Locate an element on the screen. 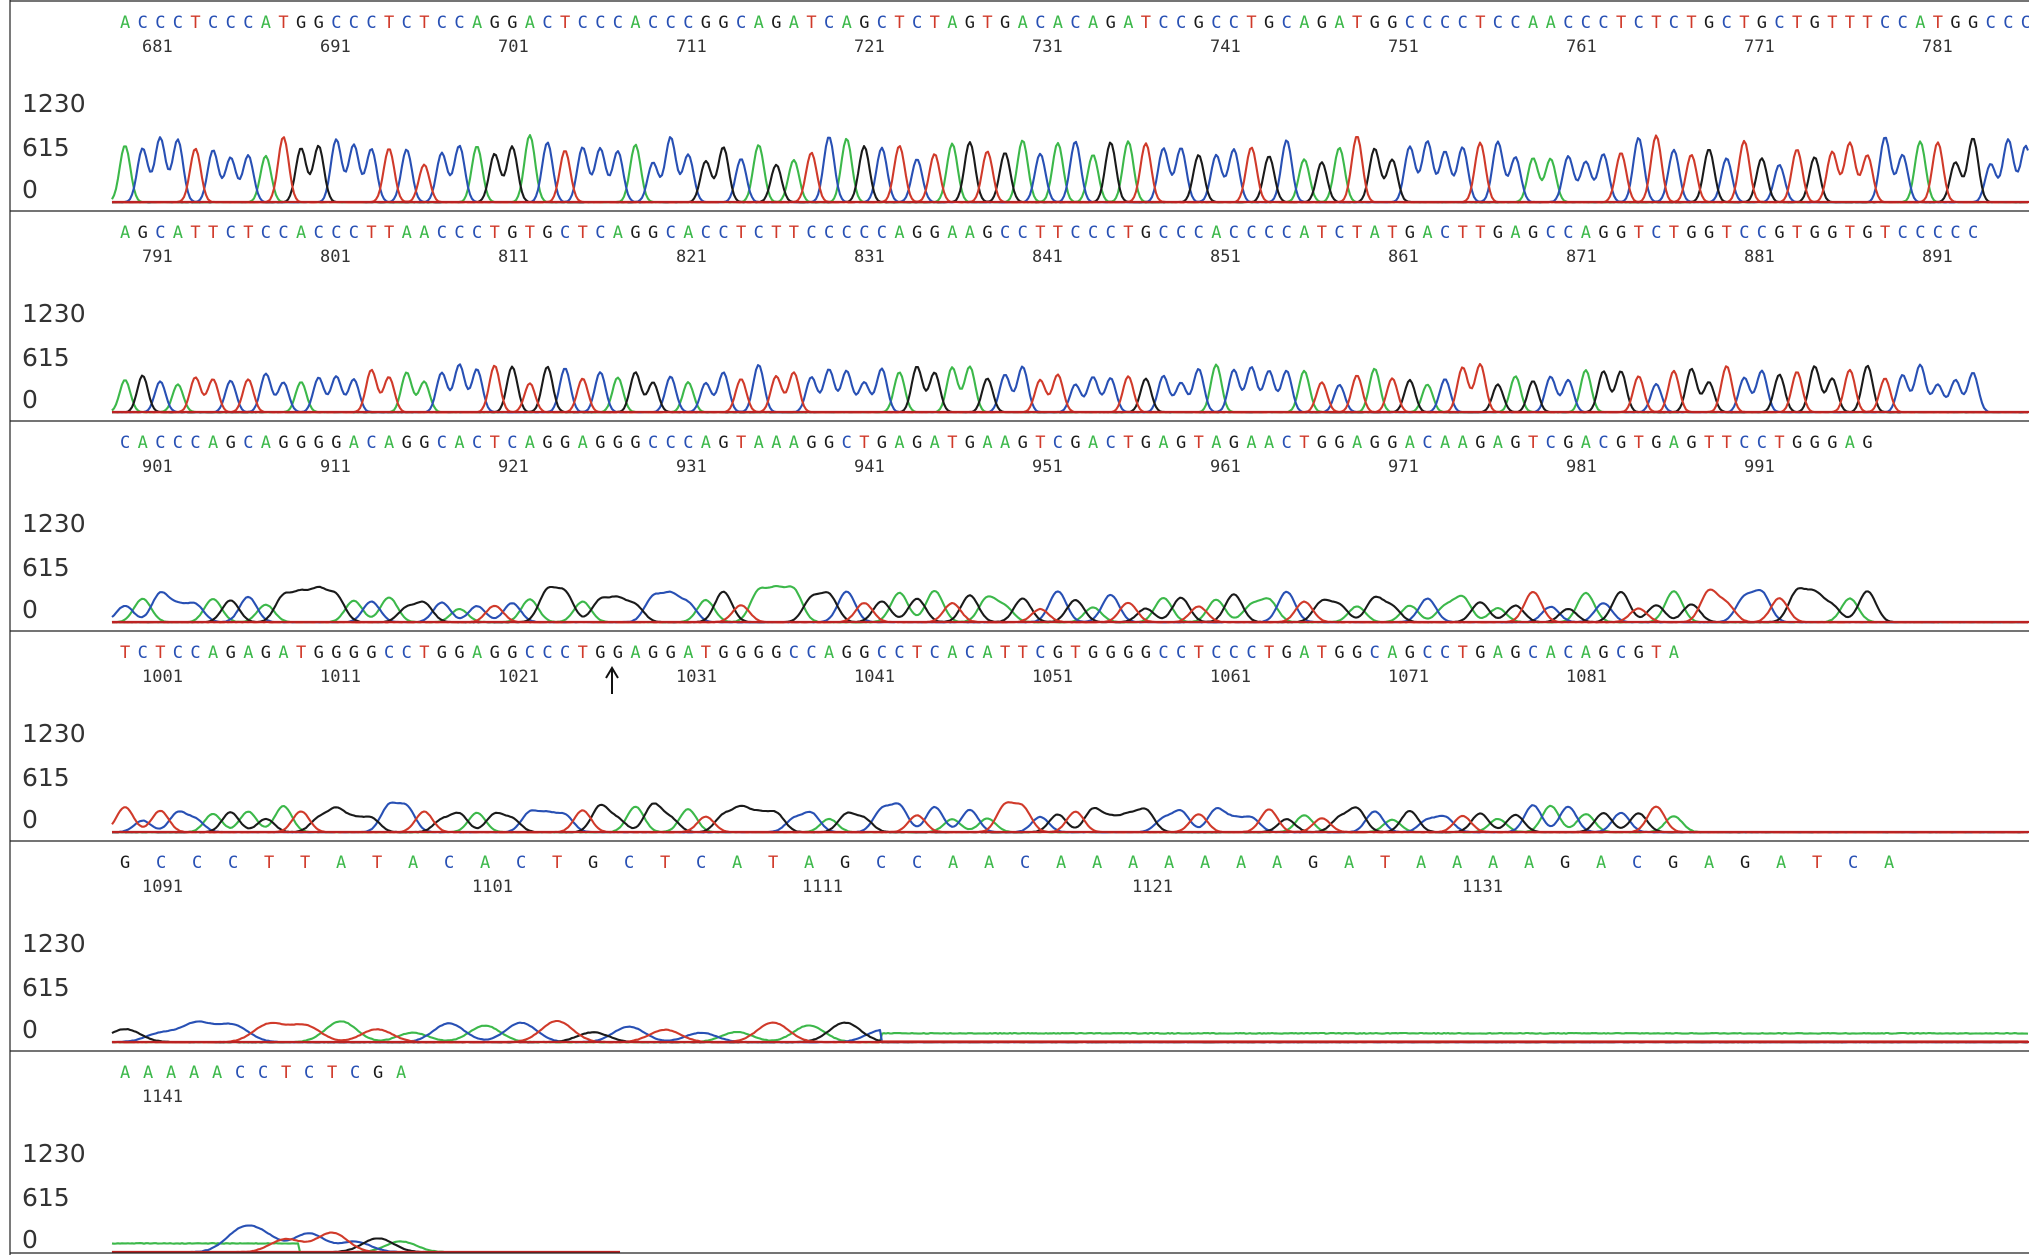 The image size is (2029, 1255). trace-A is located at coordinates (1070, 1032).